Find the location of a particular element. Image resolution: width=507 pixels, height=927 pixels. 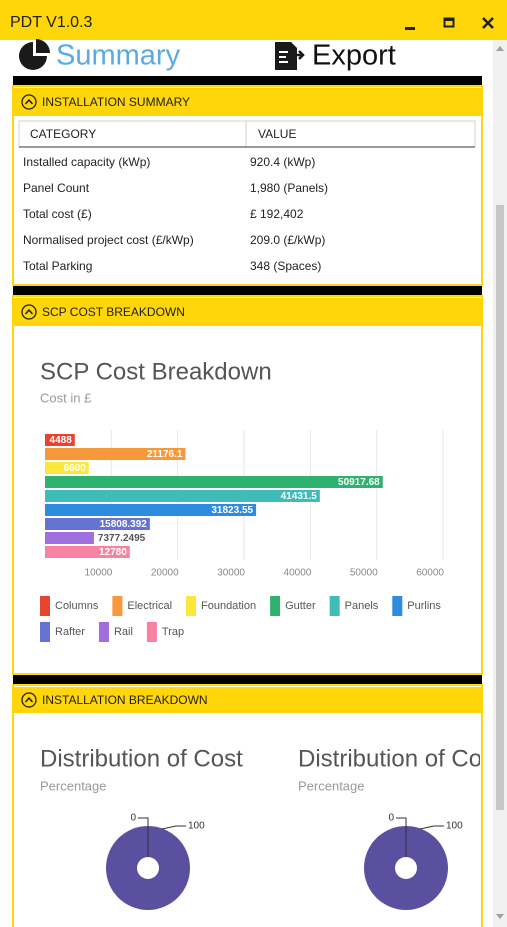

column-header: CATEGORY is located at coordinates (63, 134).